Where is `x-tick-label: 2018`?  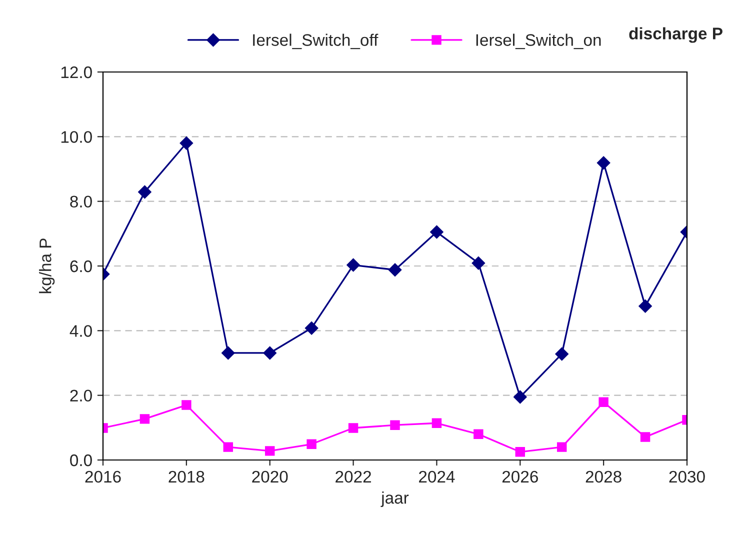 x-tick-label: 2018 is located at coordinates (186, 476).